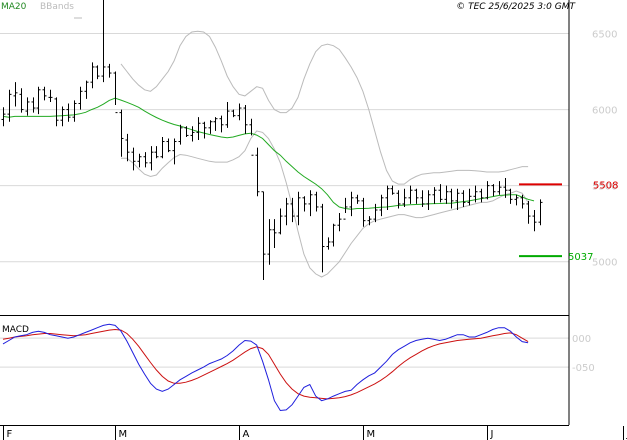 The height and width of the screenshot is (440, 627). What do you see at coordinates (583, 368) in the screenshot?
I see `macd-tick-label: -050` at bounding box center [583, 368].